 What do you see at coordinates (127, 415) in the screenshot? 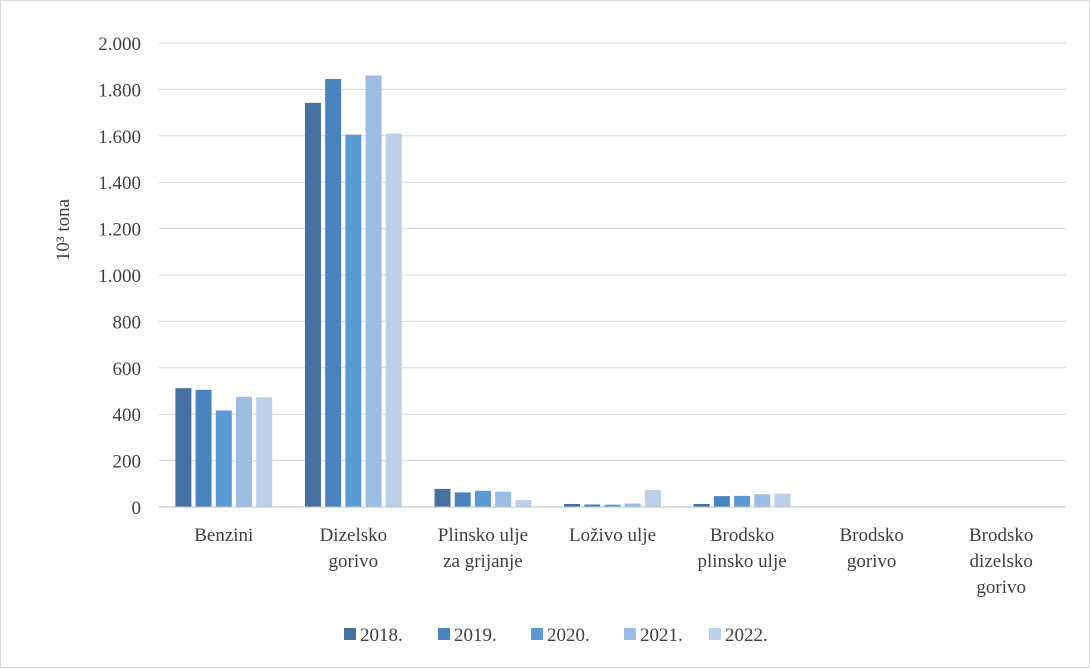
I see `y-tick-label: 400` at bounding box center [127, 415].